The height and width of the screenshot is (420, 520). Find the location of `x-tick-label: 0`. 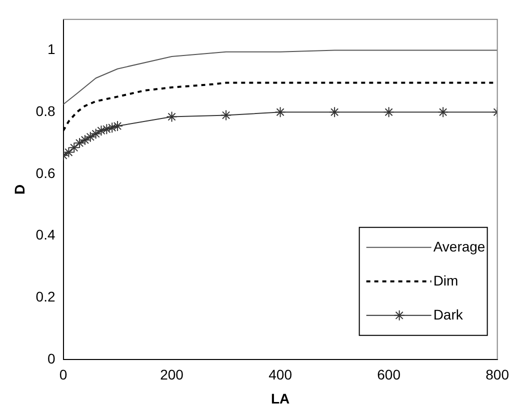

x-tick-label: 0 is located at coordinates (63, 374).